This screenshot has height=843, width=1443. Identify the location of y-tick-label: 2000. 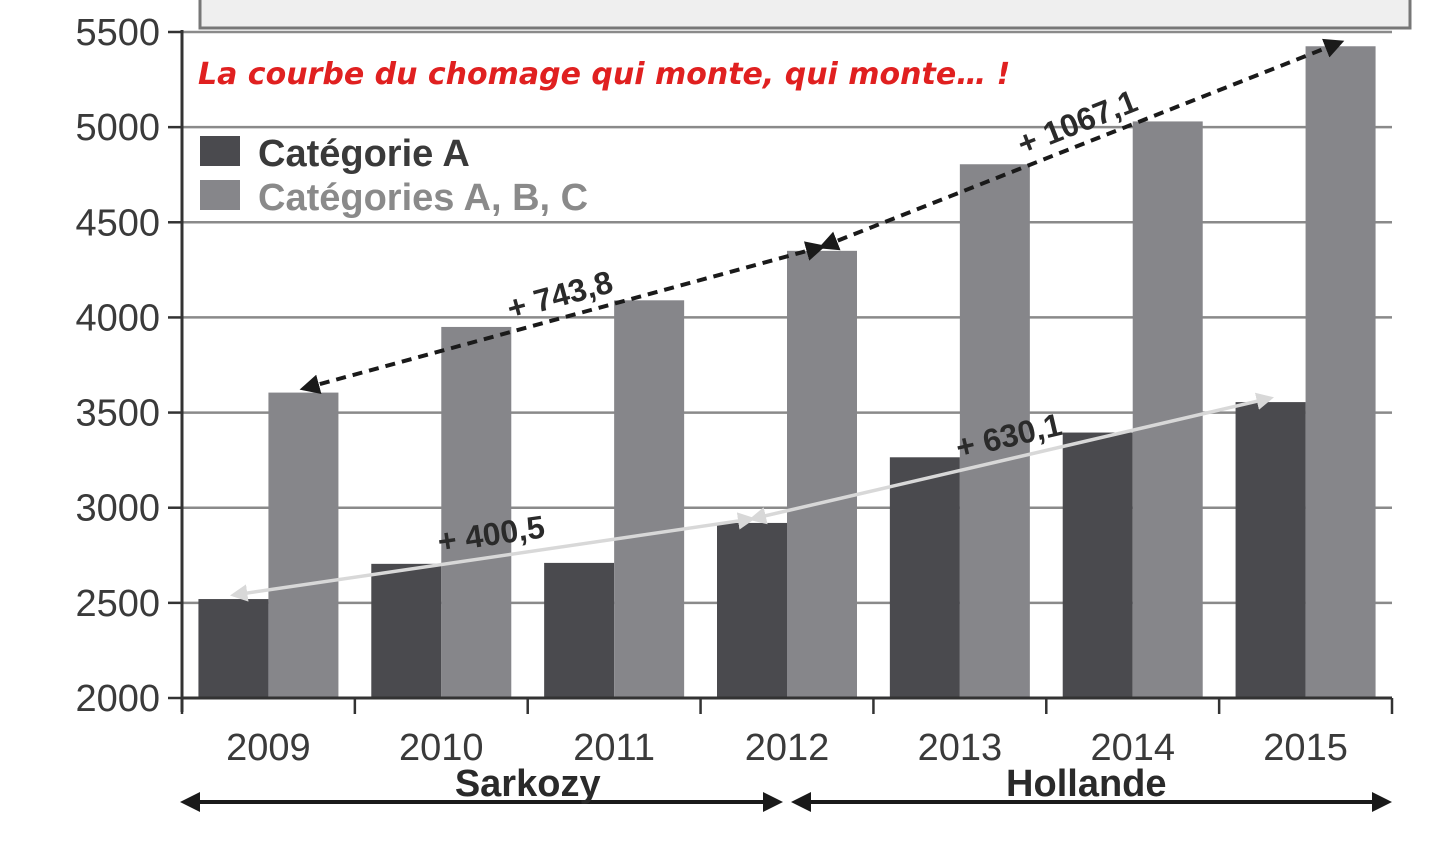
(117, 699).